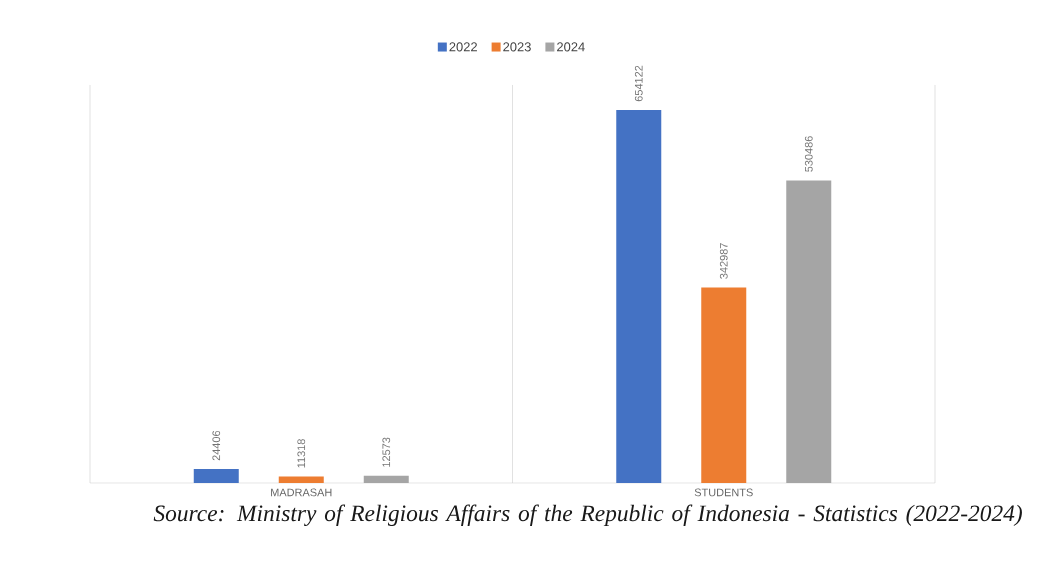 This screenshot has width=1051, height=584. I want to click on legend-label: 2024, so click(571, 47).